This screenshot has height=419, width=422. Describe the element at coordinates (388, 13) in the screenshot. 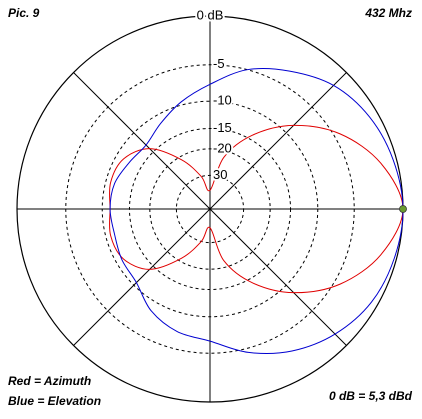

I see `chart-subtitle: 432 Mhz` at that location.